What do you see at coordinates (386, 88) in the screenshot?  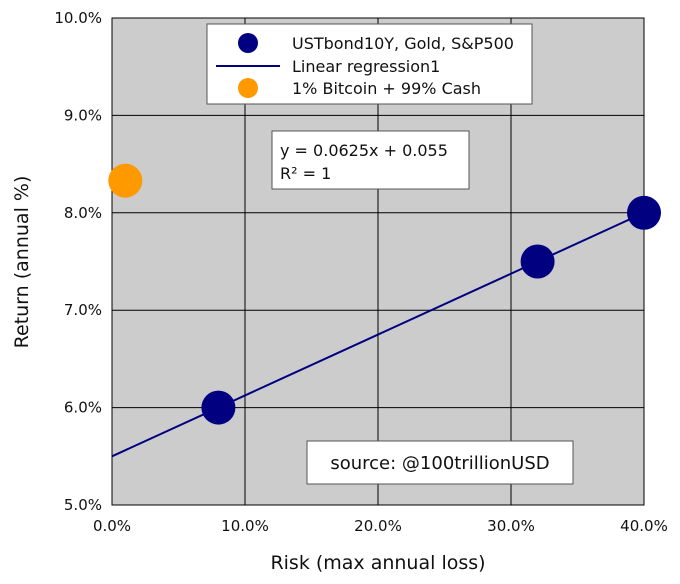 I see `legend-label-bitcoin: 1% Bitcoin + 99% Cash` at bounding box center [386, 88].